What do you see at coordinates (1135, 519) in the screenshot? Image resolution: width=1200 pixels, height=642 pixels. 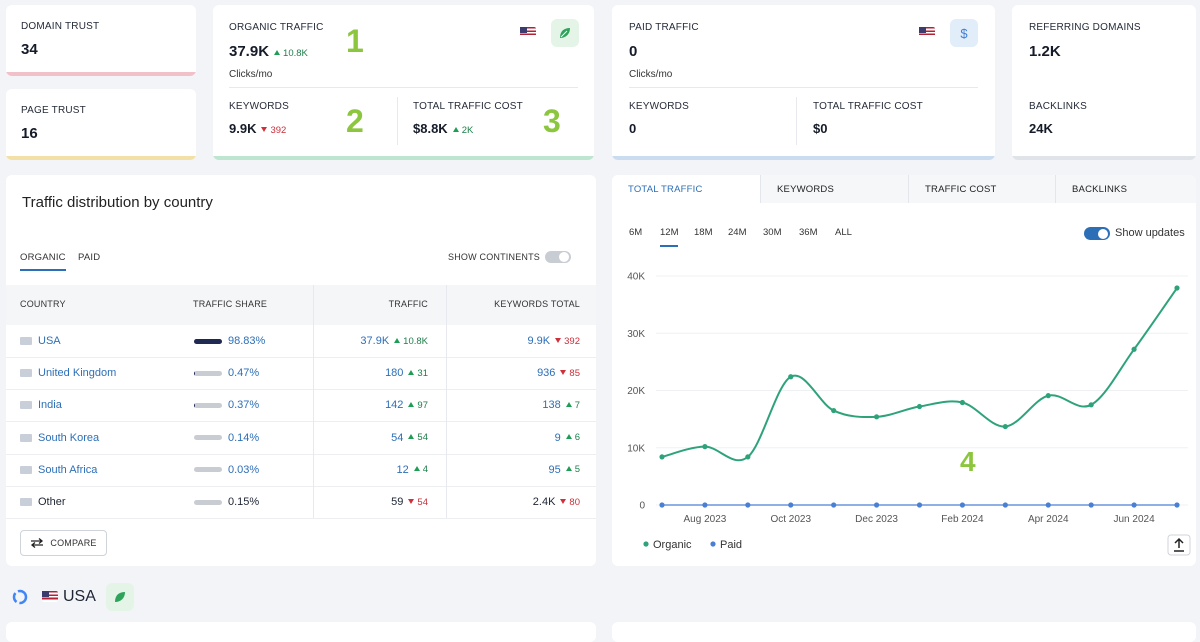 I see `x-tick-label: Jun 2024` at bounding box center [1135, 519].